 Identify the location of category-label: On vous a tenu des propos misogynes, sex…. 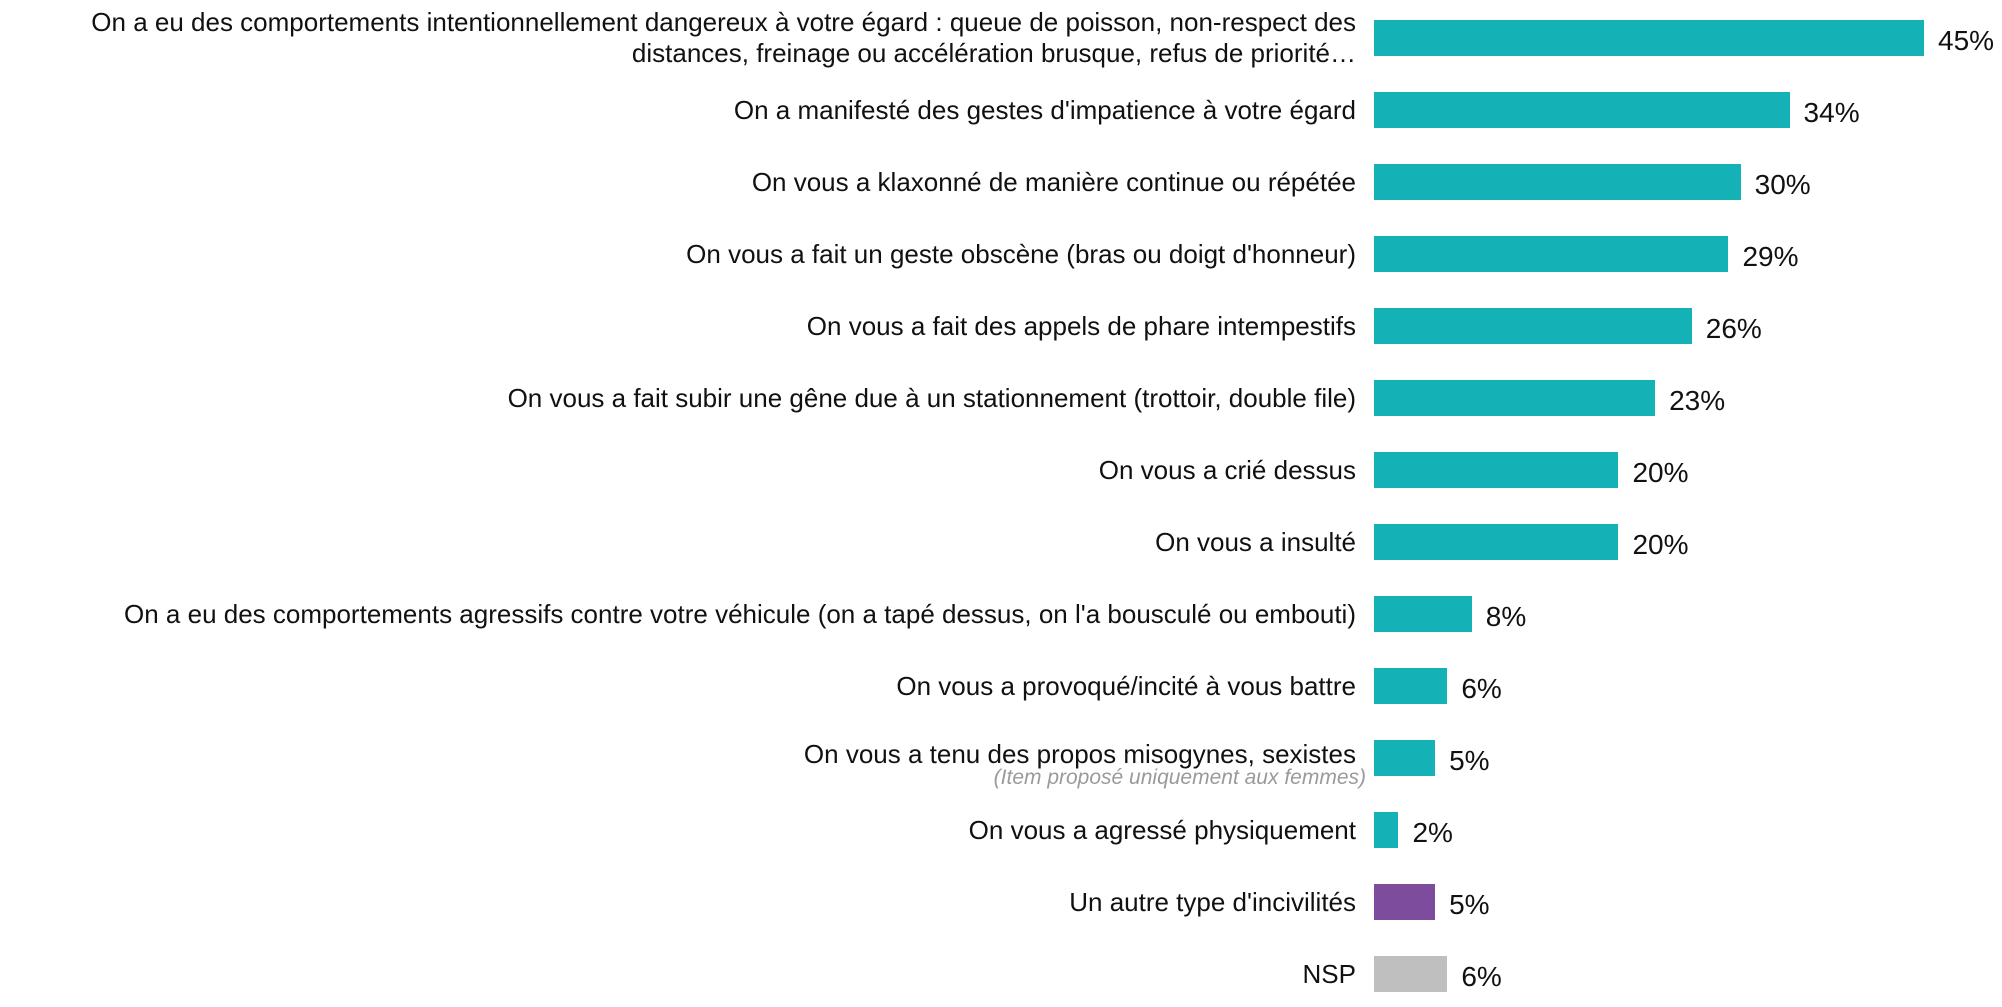
(1079, 753).